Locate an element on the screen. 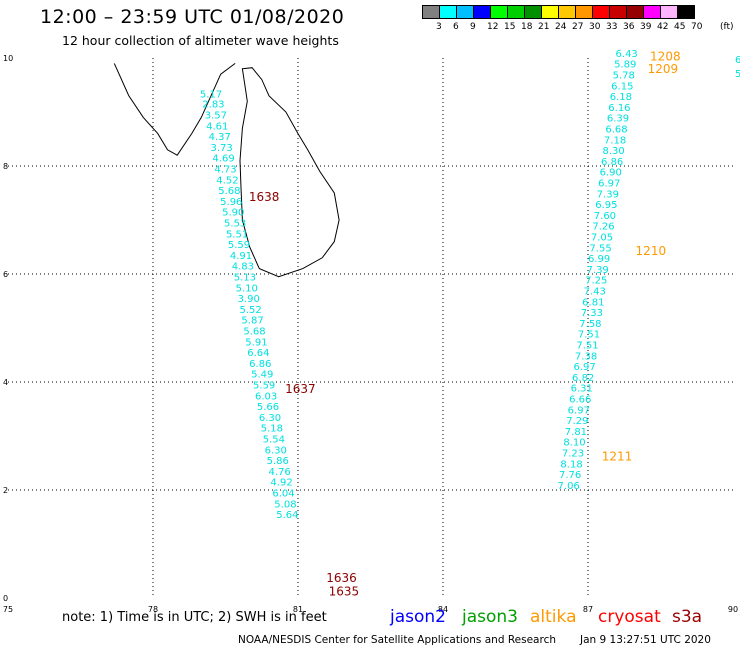 The width and height of the screenshot is (740, 650). wave-height-label: 5.49 is located at coordinates (262, 375).